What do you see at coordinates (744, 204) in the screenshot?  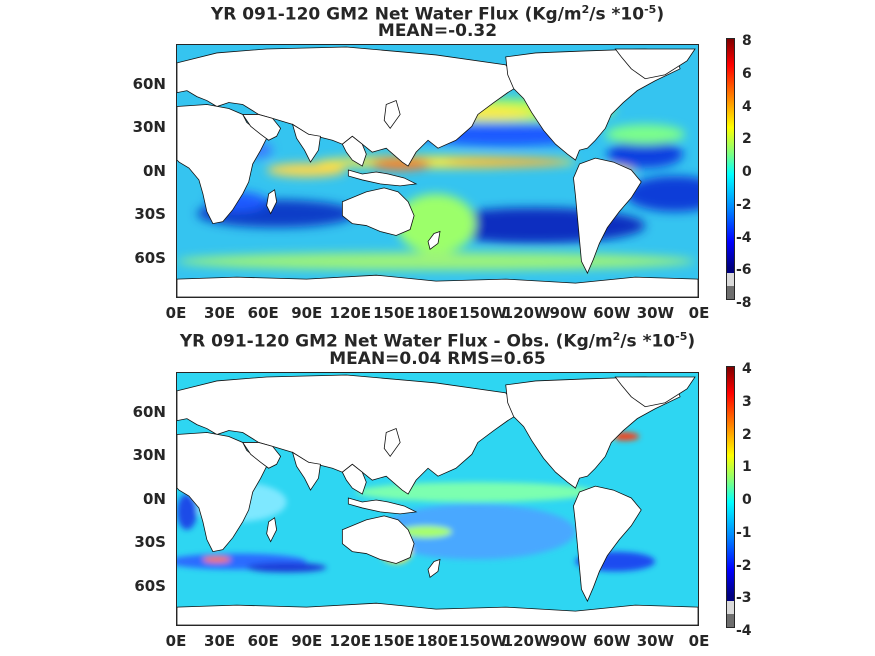 I see `top-colorbar-tick: -2` at bounding box center [744, 204].